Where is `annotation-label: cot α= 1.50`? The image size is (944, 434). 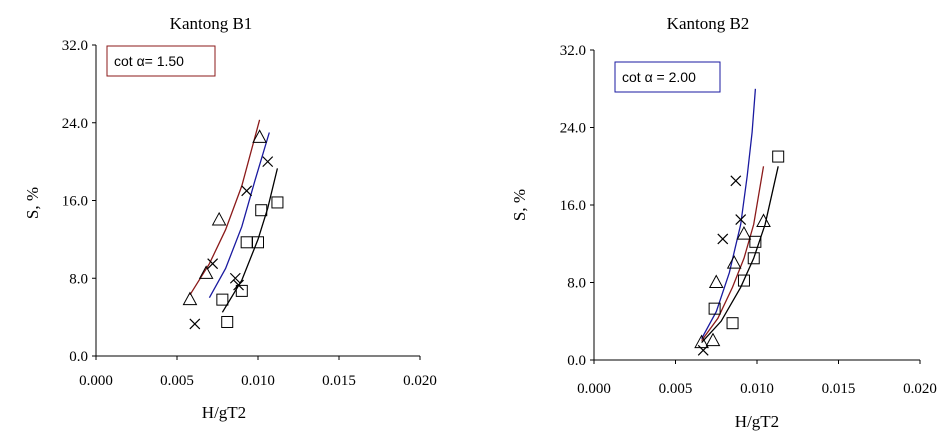
annotation-label: cot α= 1.50 is located at coordinates (149, 61).